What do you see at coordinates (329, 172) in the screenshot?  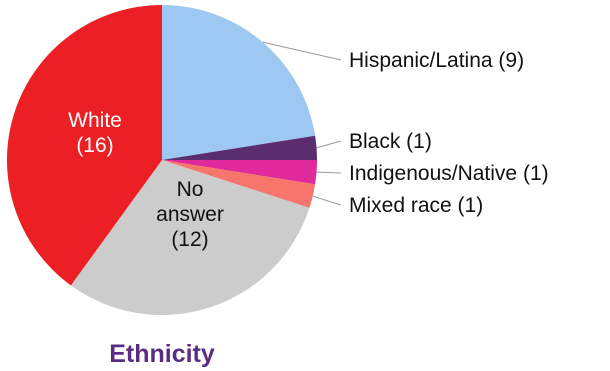 I see `leader-line-indigenous-native` at bounding box center [329, 172].